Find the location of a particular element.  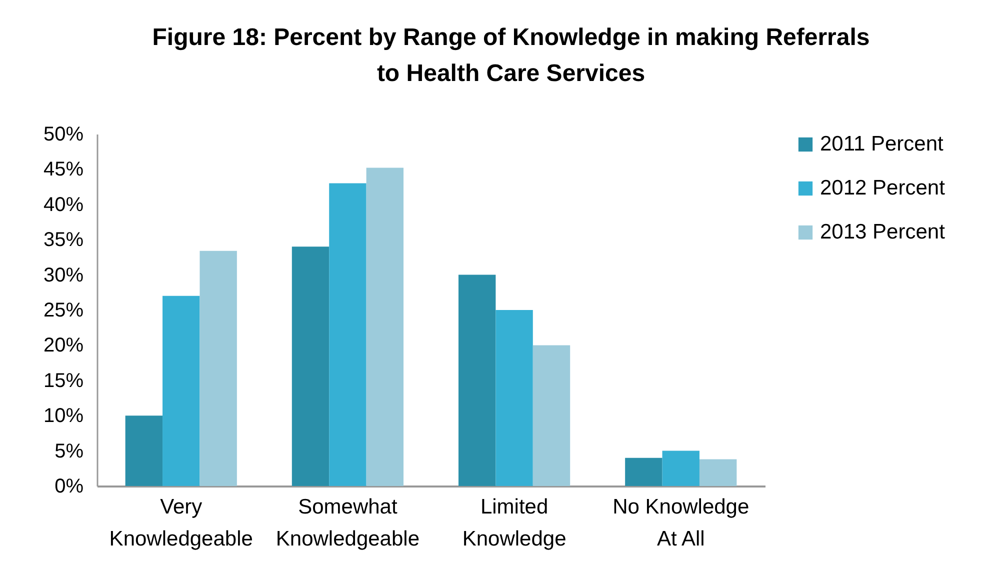

x-tick-label: Limited Knowledge is located at coordinates (514, 523).